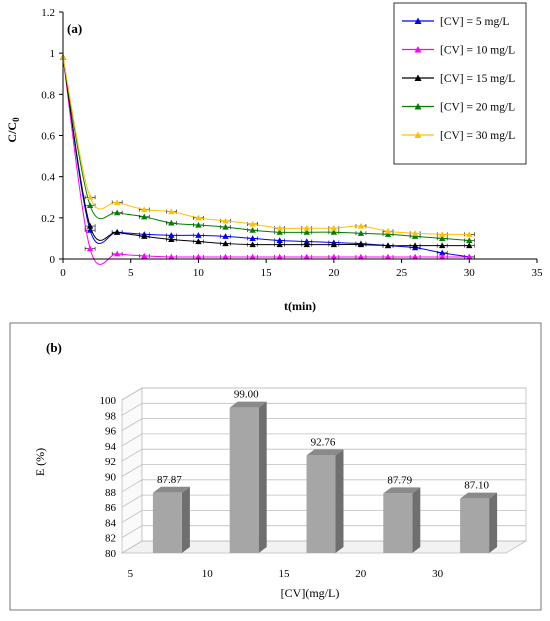 The image size is (550, 621). I want to click on b-y-tick-label: 84, so click(111, 523).